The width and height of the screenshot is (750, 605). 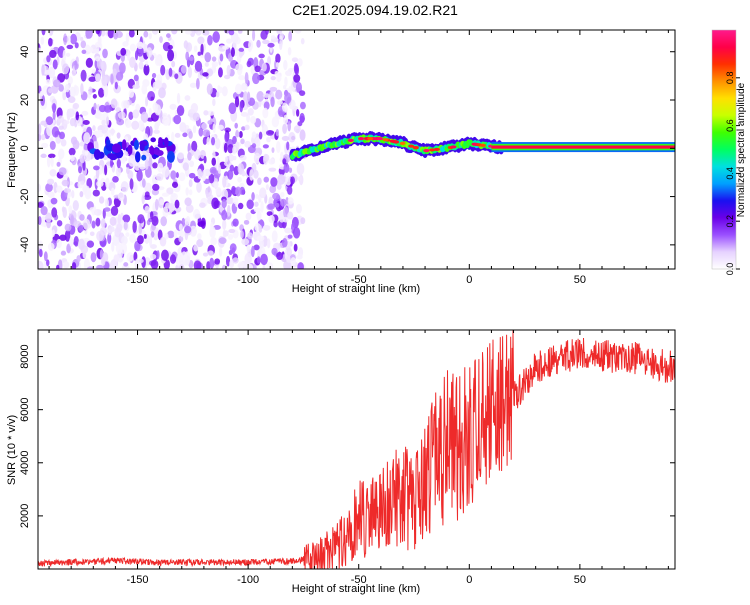 What do you see at coordinates (12, 450) in the screenshot?
I see `snr-y-axis-label: SNR (10 * v/v)` at bounding box center [12, 450].